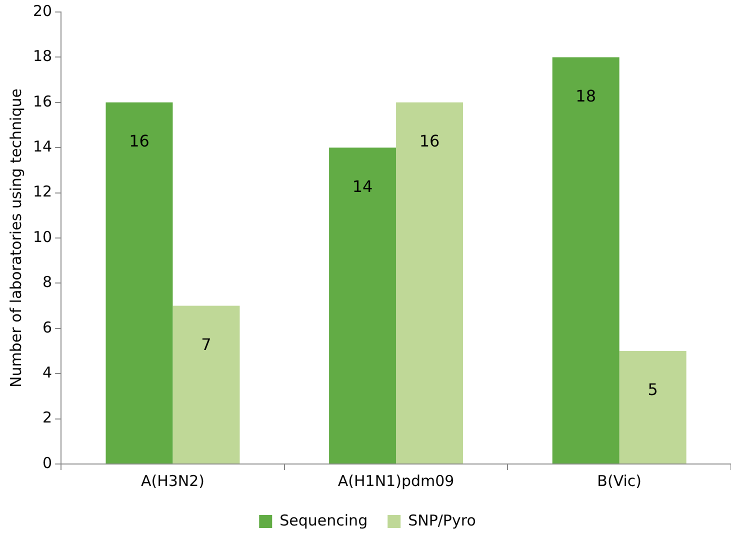 This screenshot has height=539, width=731. Describe the element at coordinates (442, 520) in the screenshot. I see `legend-label: SNP/Pyro` at that location.